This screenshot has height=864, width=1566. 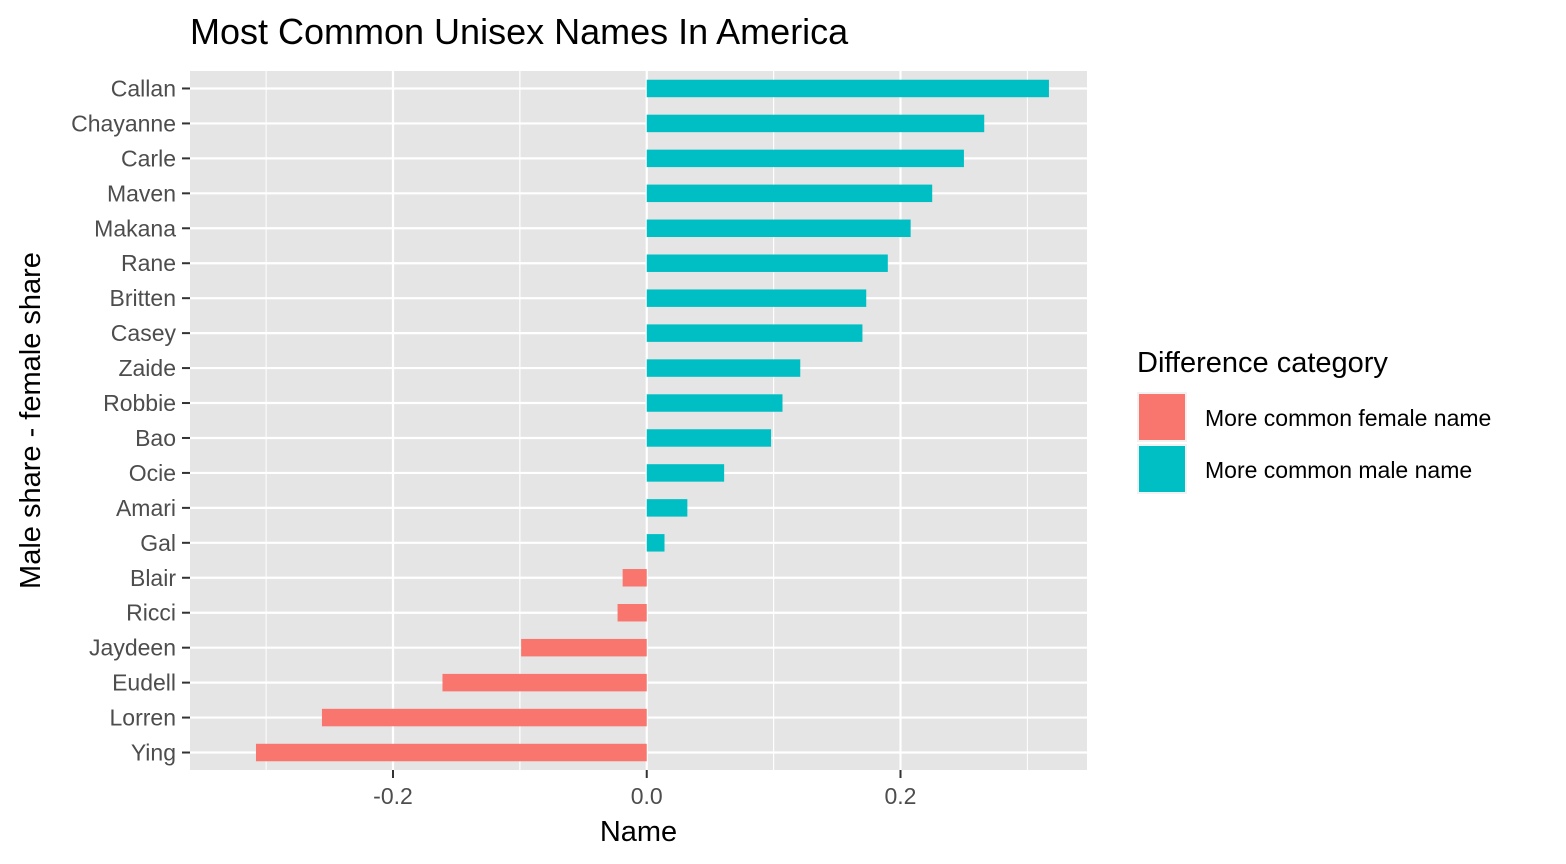 I want to click on y-tick-label: Bao, so click(x=155, y=438).